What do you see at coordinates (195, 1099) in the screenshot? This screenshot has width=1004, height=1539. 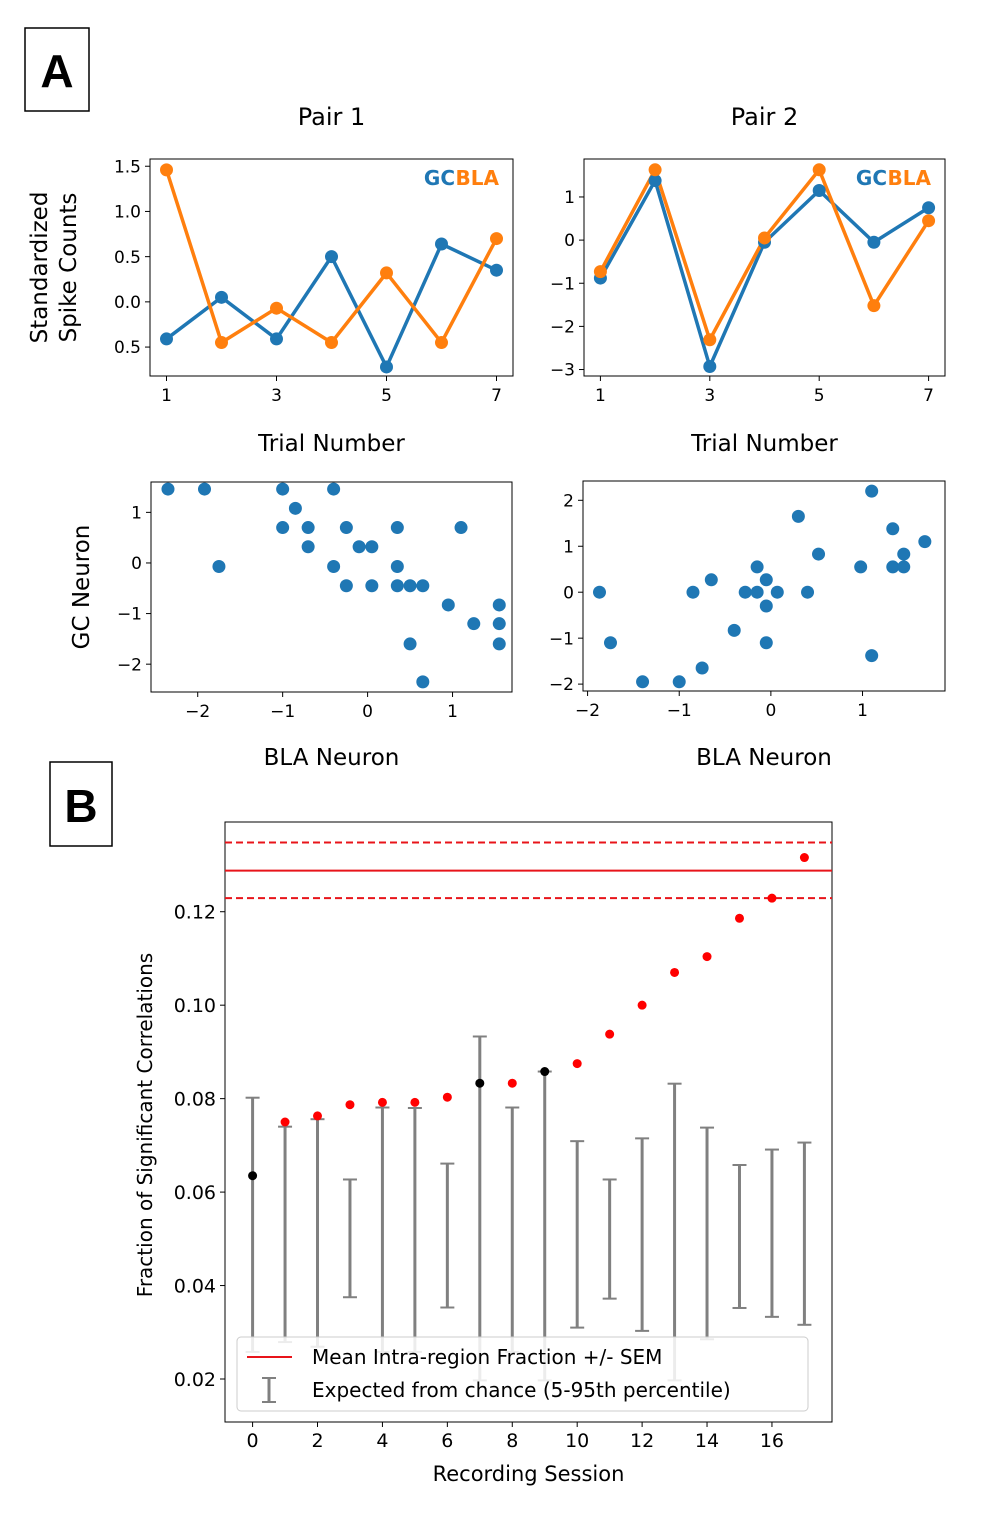 I see `y-tick-label: 0.08` at bounding box center [195, 1099].